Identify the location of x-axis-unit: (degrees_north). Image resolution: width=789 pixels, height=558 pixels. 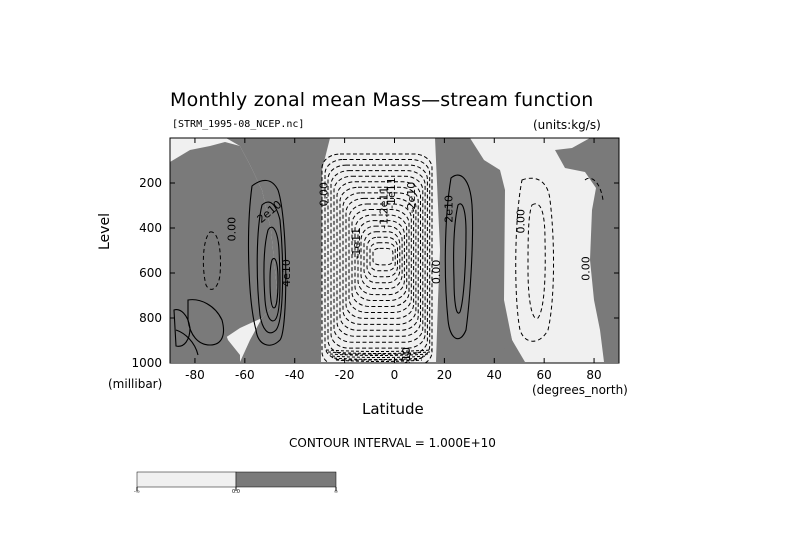
(580, 390).